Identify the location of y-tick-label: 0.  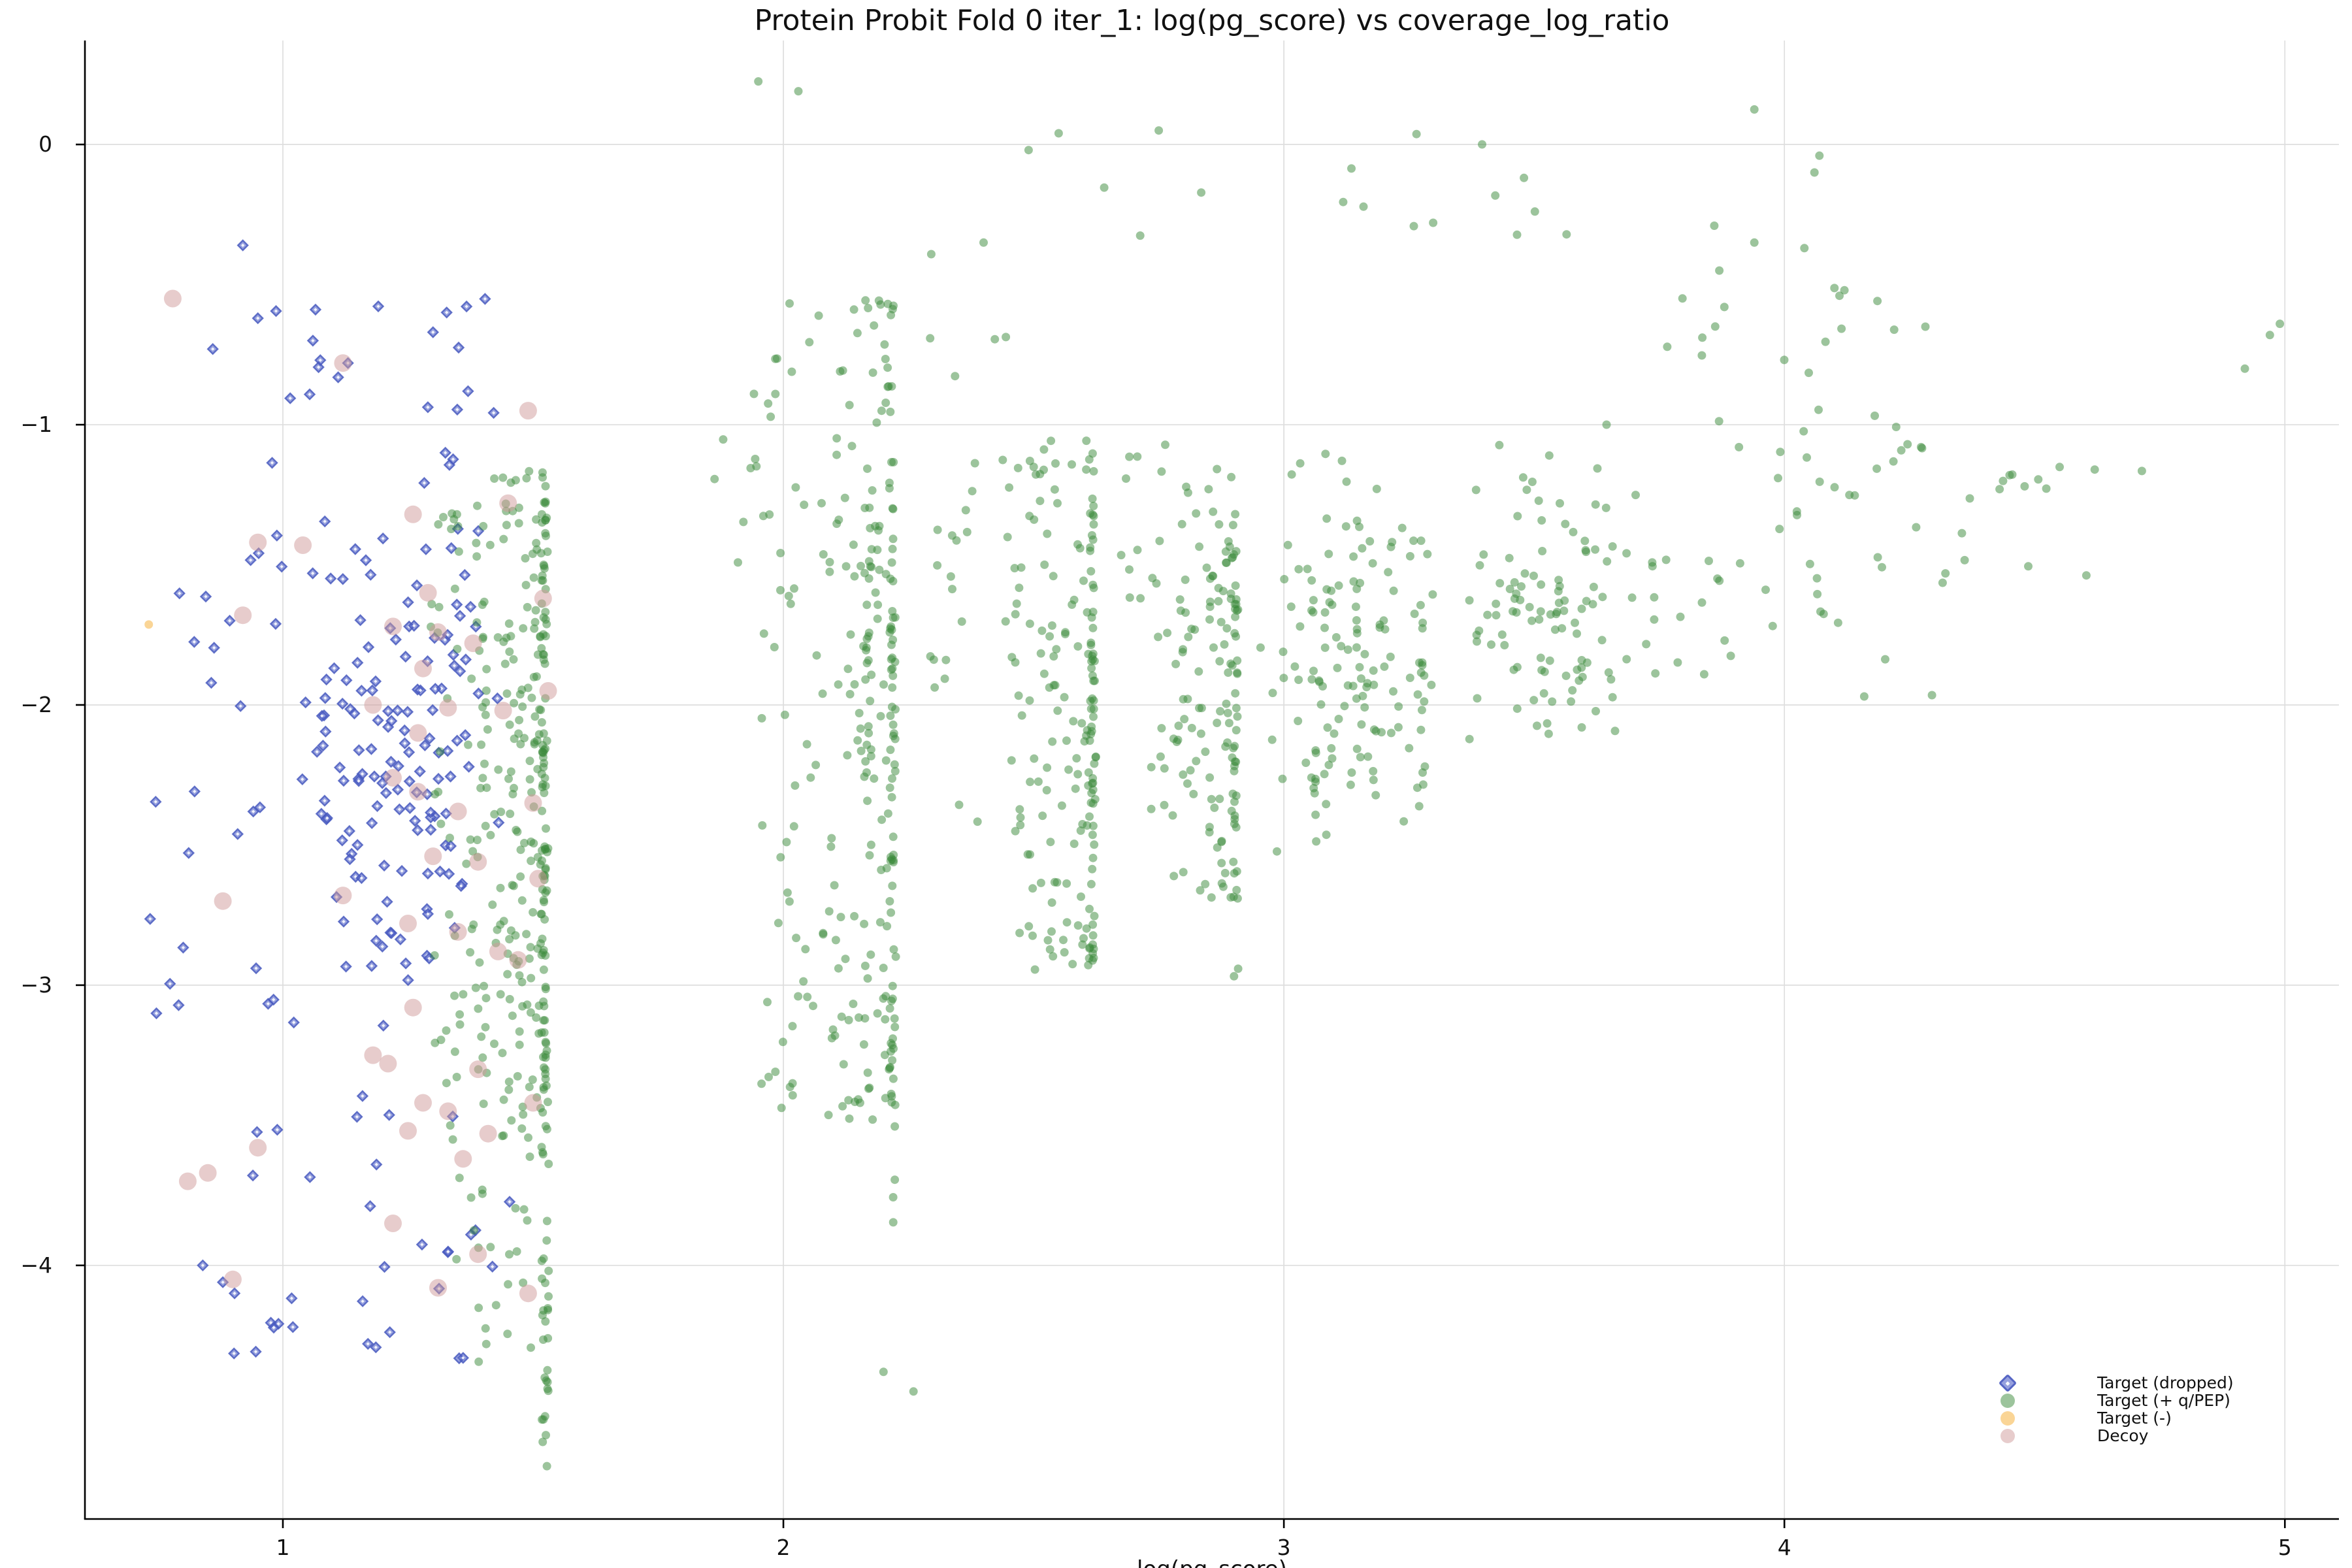
(45, 144).